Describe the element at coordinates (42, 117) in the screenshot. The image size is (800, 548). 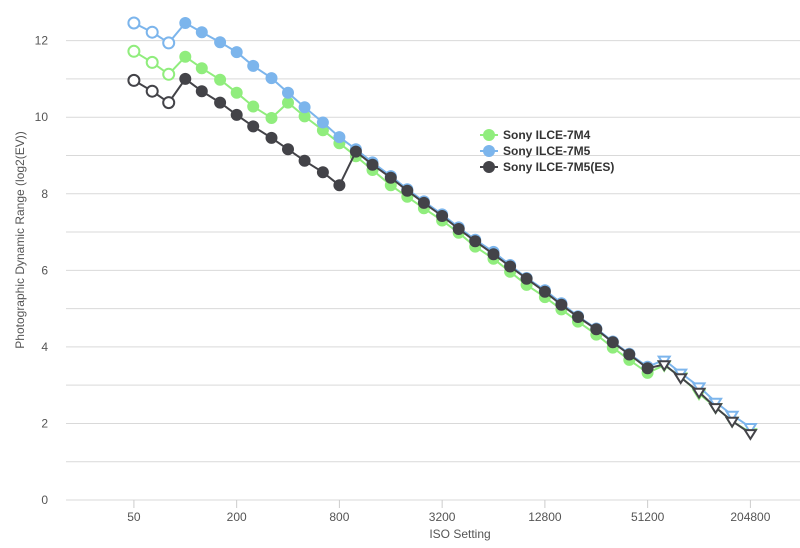
I see `y-tick-label-10: 10` at that location.